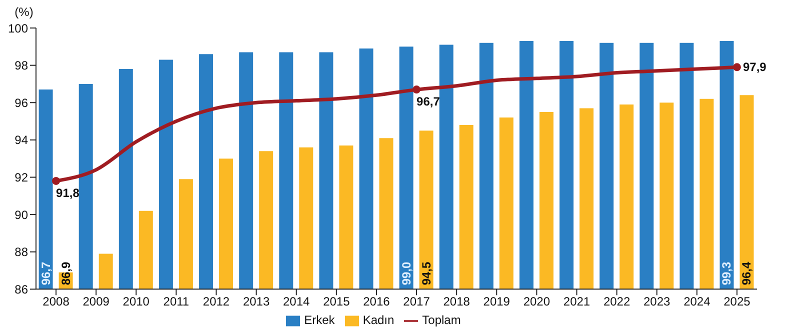  I want to click on y-tick-label: 98, so click(21, 65).